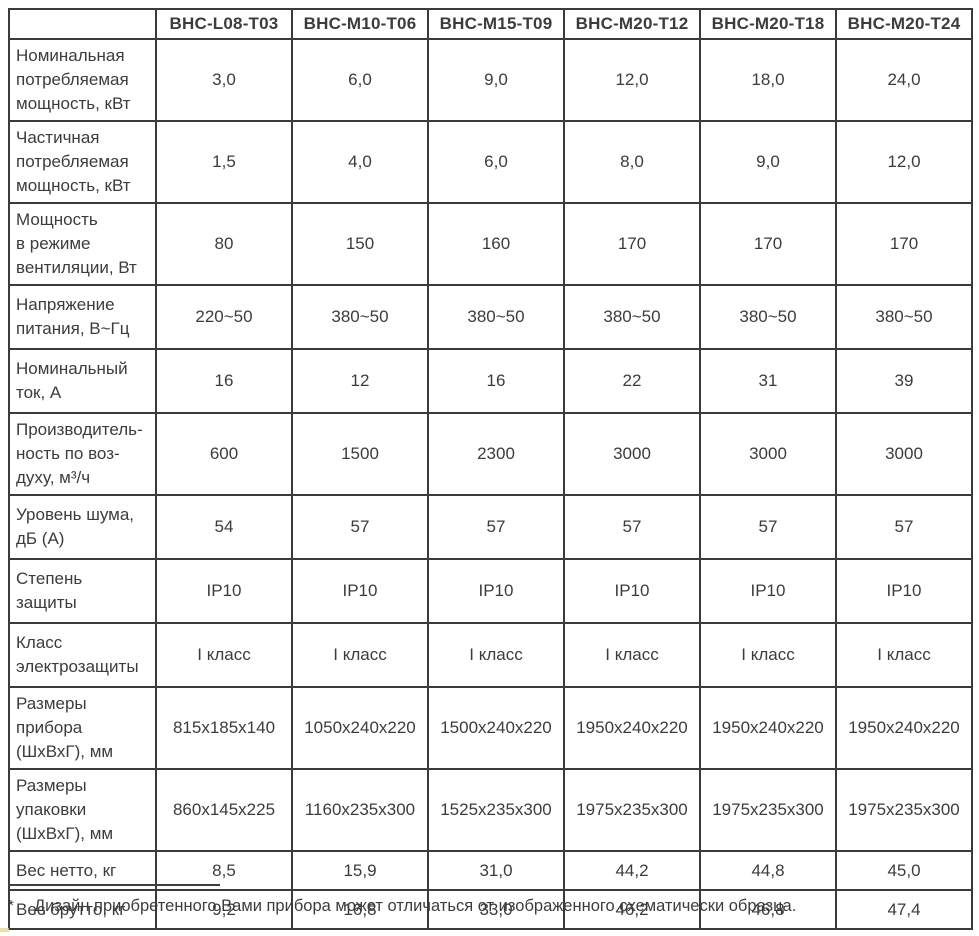 Image resolution: width=979 pixels, height=936 pixels. Describe the element at coordinates (114, 885) in the screenshot. I see `footnote-rule` at that location.